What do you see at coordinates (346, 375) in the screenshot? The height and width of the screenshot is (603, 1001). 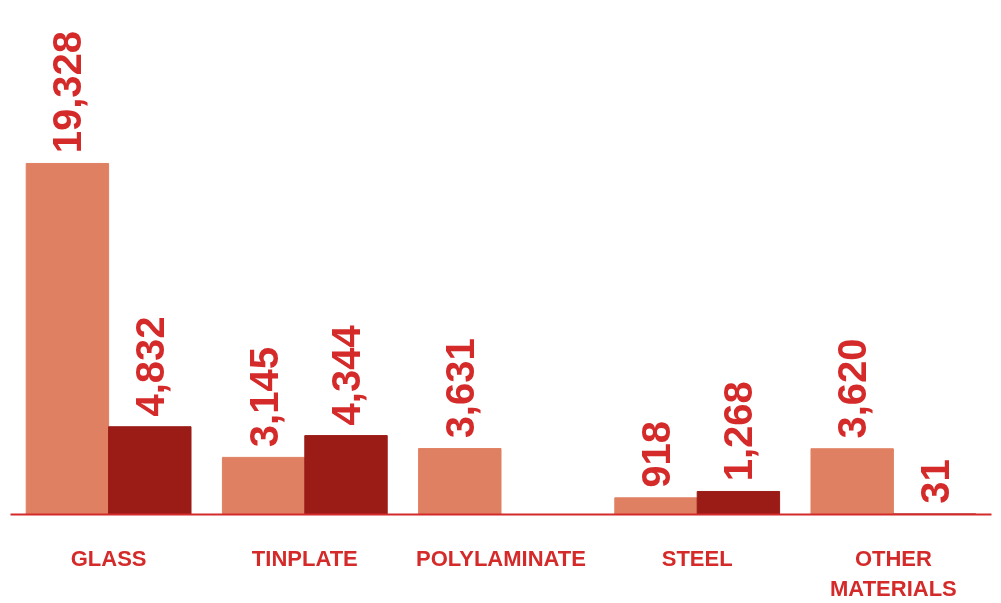 I see `data-label: 4,344` at bounding box center [346, 375].